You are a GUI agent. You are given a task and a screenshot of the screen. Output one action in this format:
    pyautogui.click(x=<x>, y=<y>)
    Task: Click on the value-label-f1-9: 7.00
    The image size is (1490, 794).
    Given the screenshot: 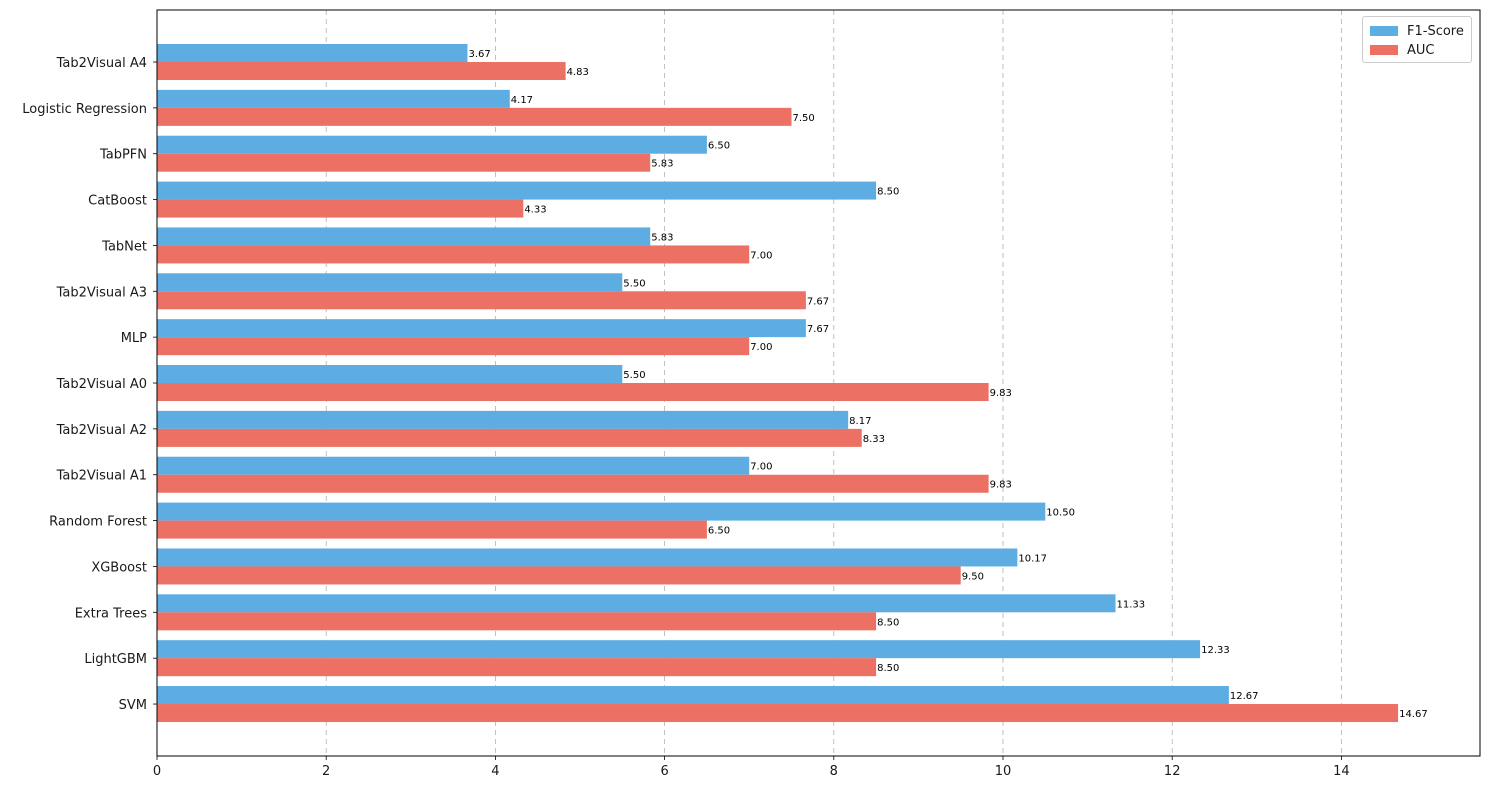 What is the action you would take?
    pyautogui.click(x=761, y=467)
    